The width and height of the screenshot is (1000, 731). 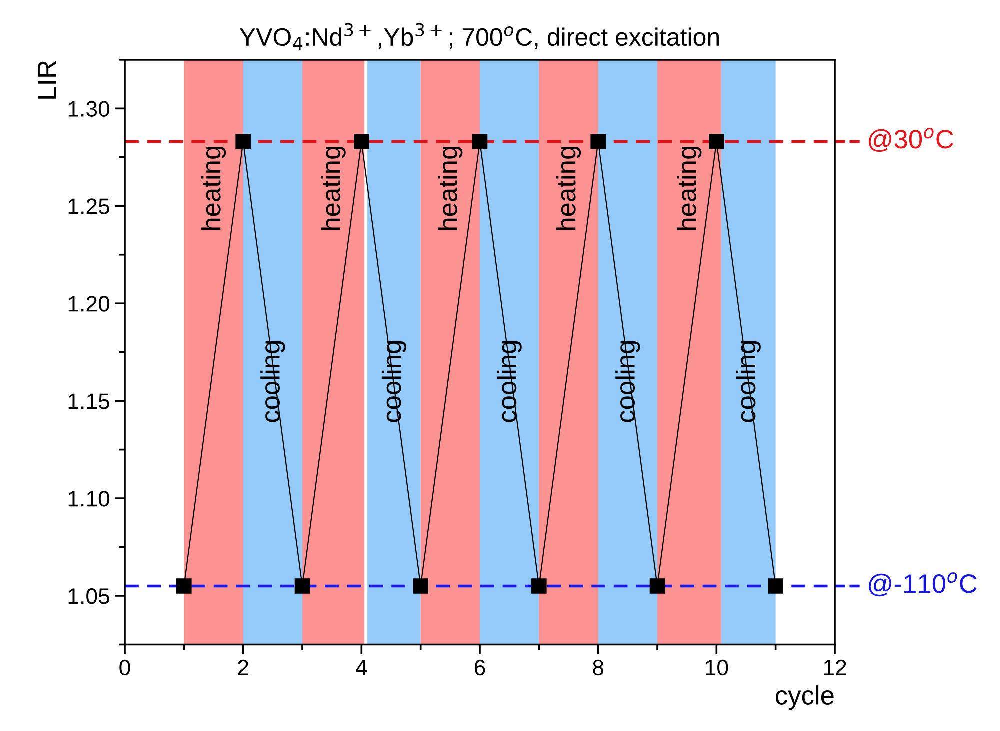 I want to click on x-tick-label: 6, so click(x=480, y=668).